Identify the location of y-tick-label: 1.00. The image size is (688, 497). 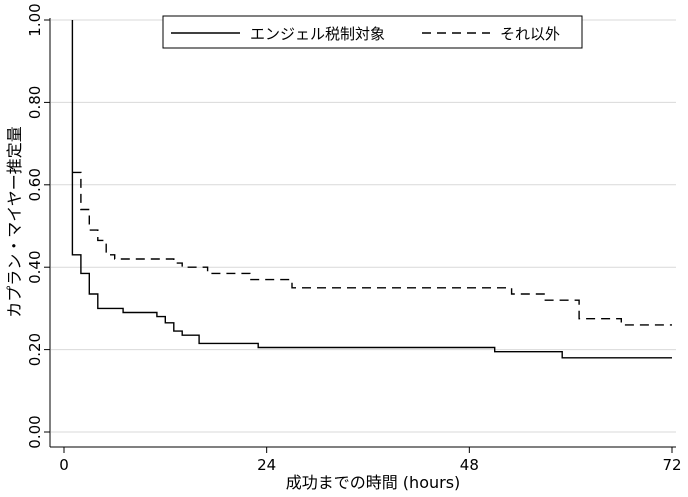
(35, 19).